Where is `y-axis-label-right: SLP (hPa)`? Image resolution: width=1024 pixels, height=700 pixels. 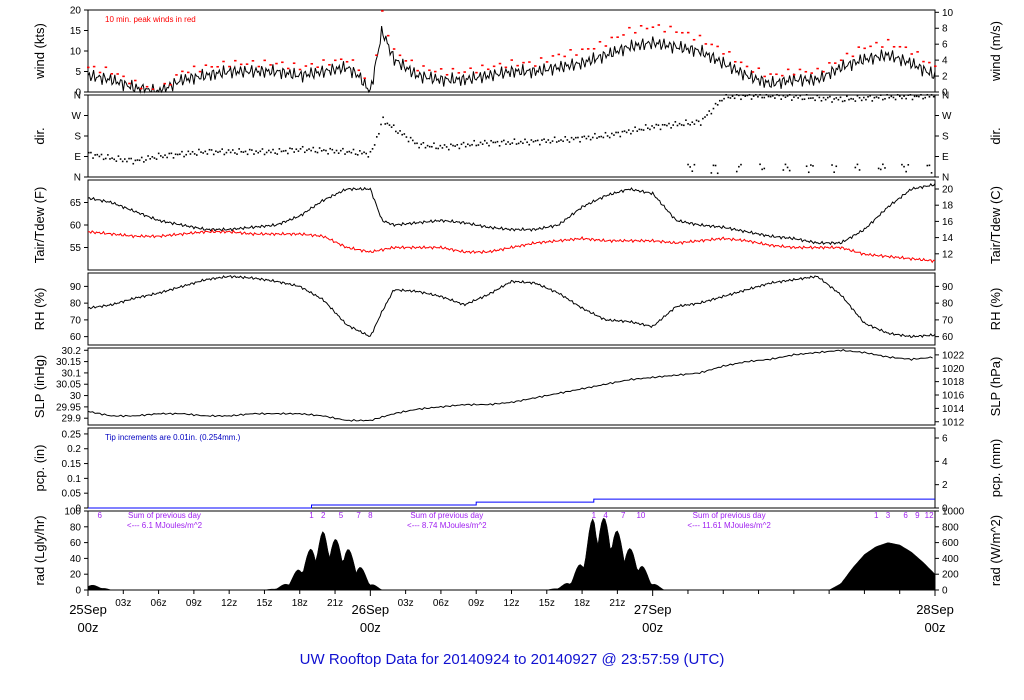 y-axis-label-right: SLP (hPa) is located at coordinates (995, 387).